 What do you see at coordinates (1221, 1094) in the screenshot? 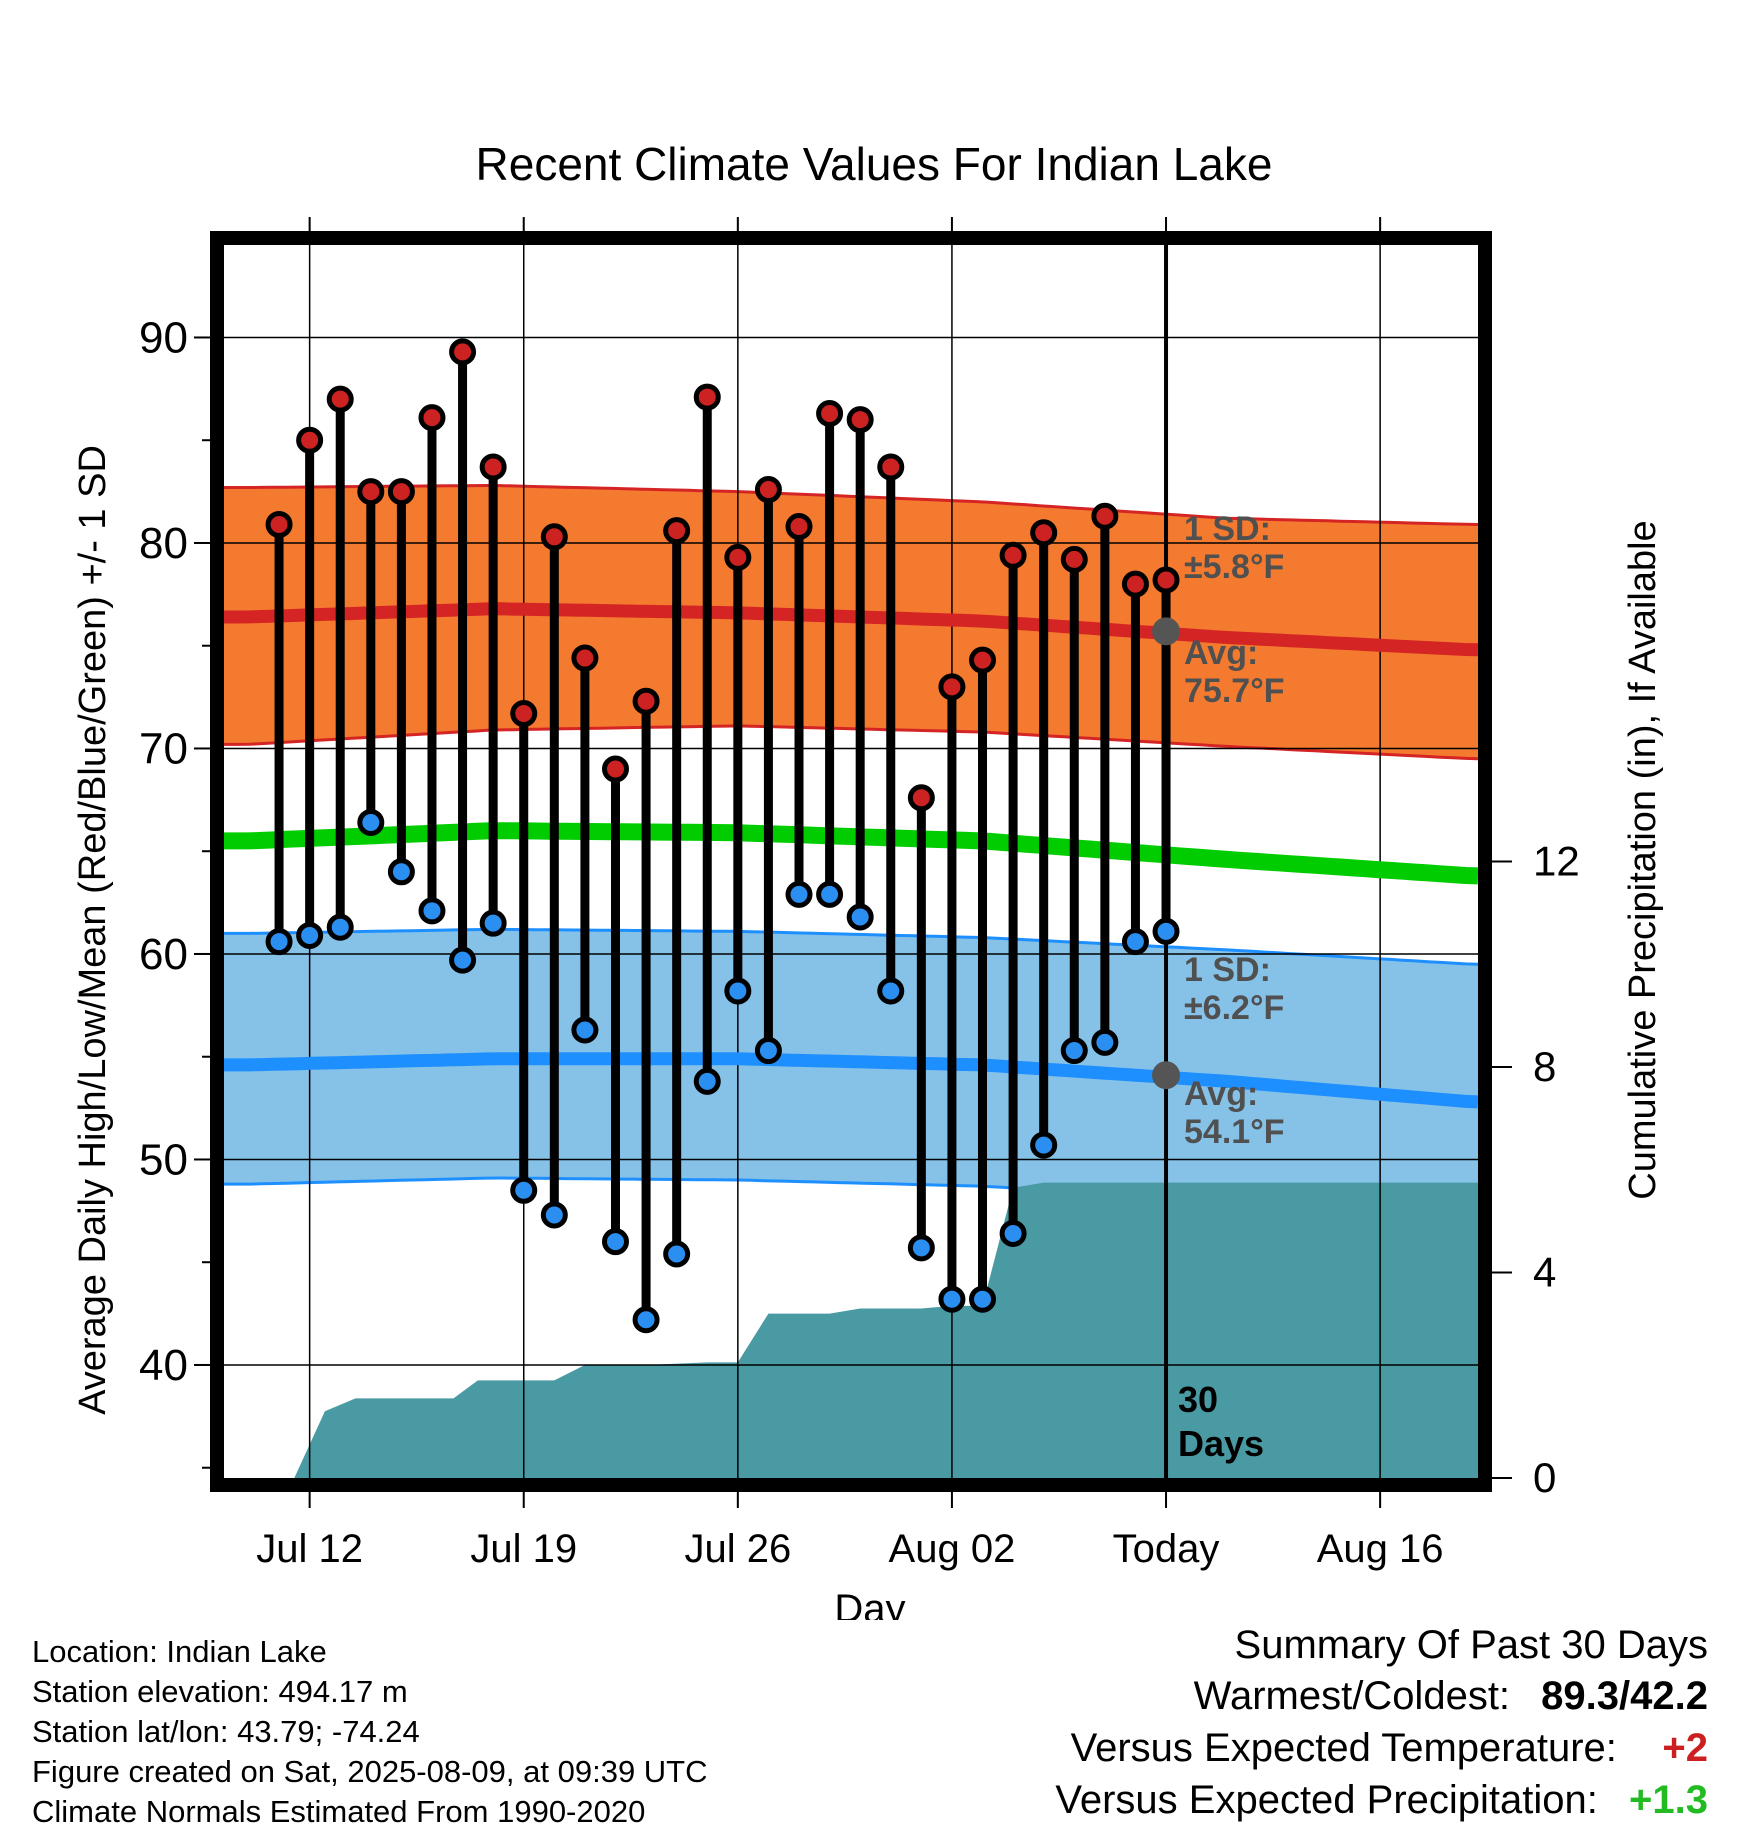
I see `low-avg-annotation-0: Avg:` at bounding box center [1221, 1094].